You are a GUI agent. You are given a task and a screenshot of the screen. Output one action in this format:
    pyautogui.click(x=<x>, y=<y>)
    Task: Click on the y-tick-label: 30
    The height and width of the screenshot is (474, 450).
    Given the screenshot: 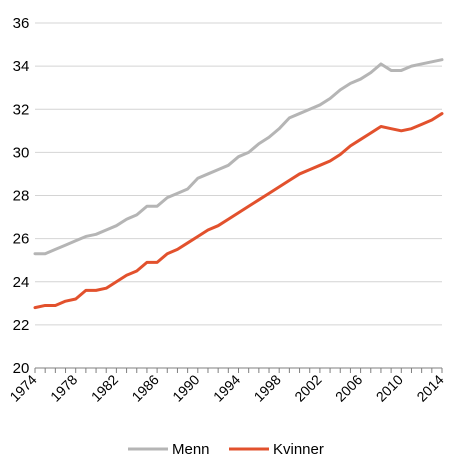 What is the action you would take?
    pyautogui.click(x=21, y=152)
    